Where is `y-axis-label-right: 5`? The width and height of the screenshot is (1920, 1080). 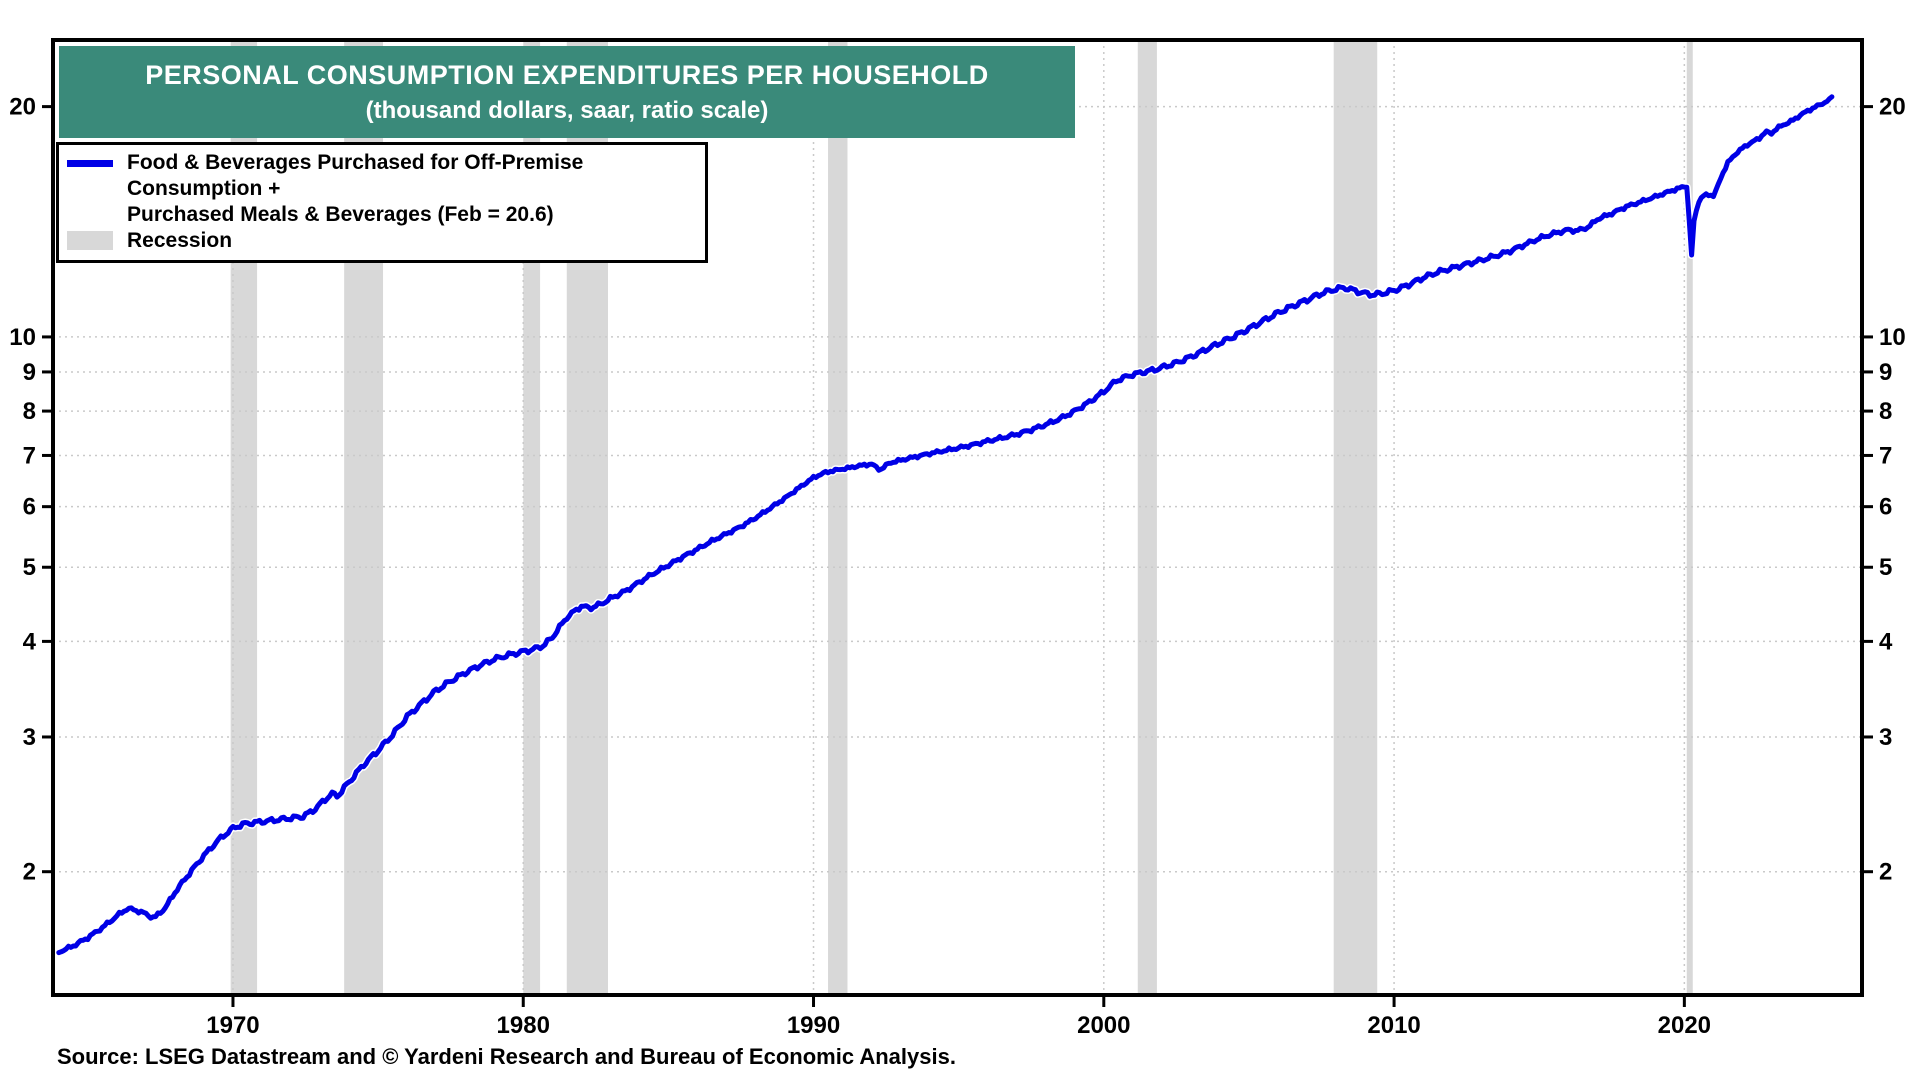
y-axis-label-right: 5 is located at coordinates (1885, 567).